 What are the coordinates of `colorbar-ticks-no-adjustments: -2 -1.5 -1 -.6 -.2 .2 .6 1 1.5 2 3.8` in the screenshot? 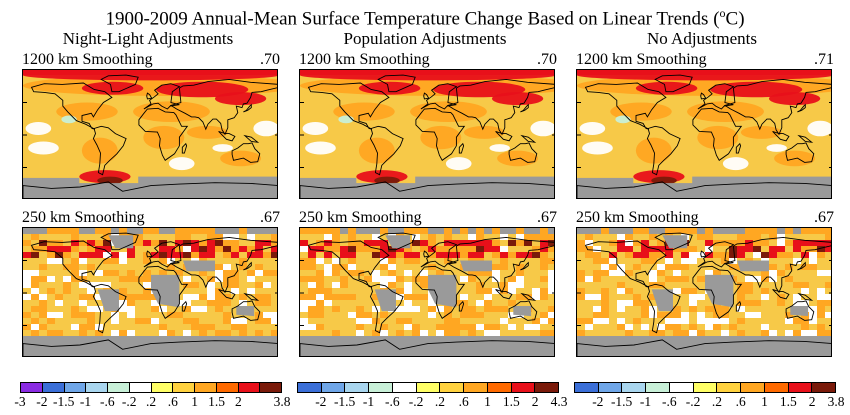 It's located at (709, 402).